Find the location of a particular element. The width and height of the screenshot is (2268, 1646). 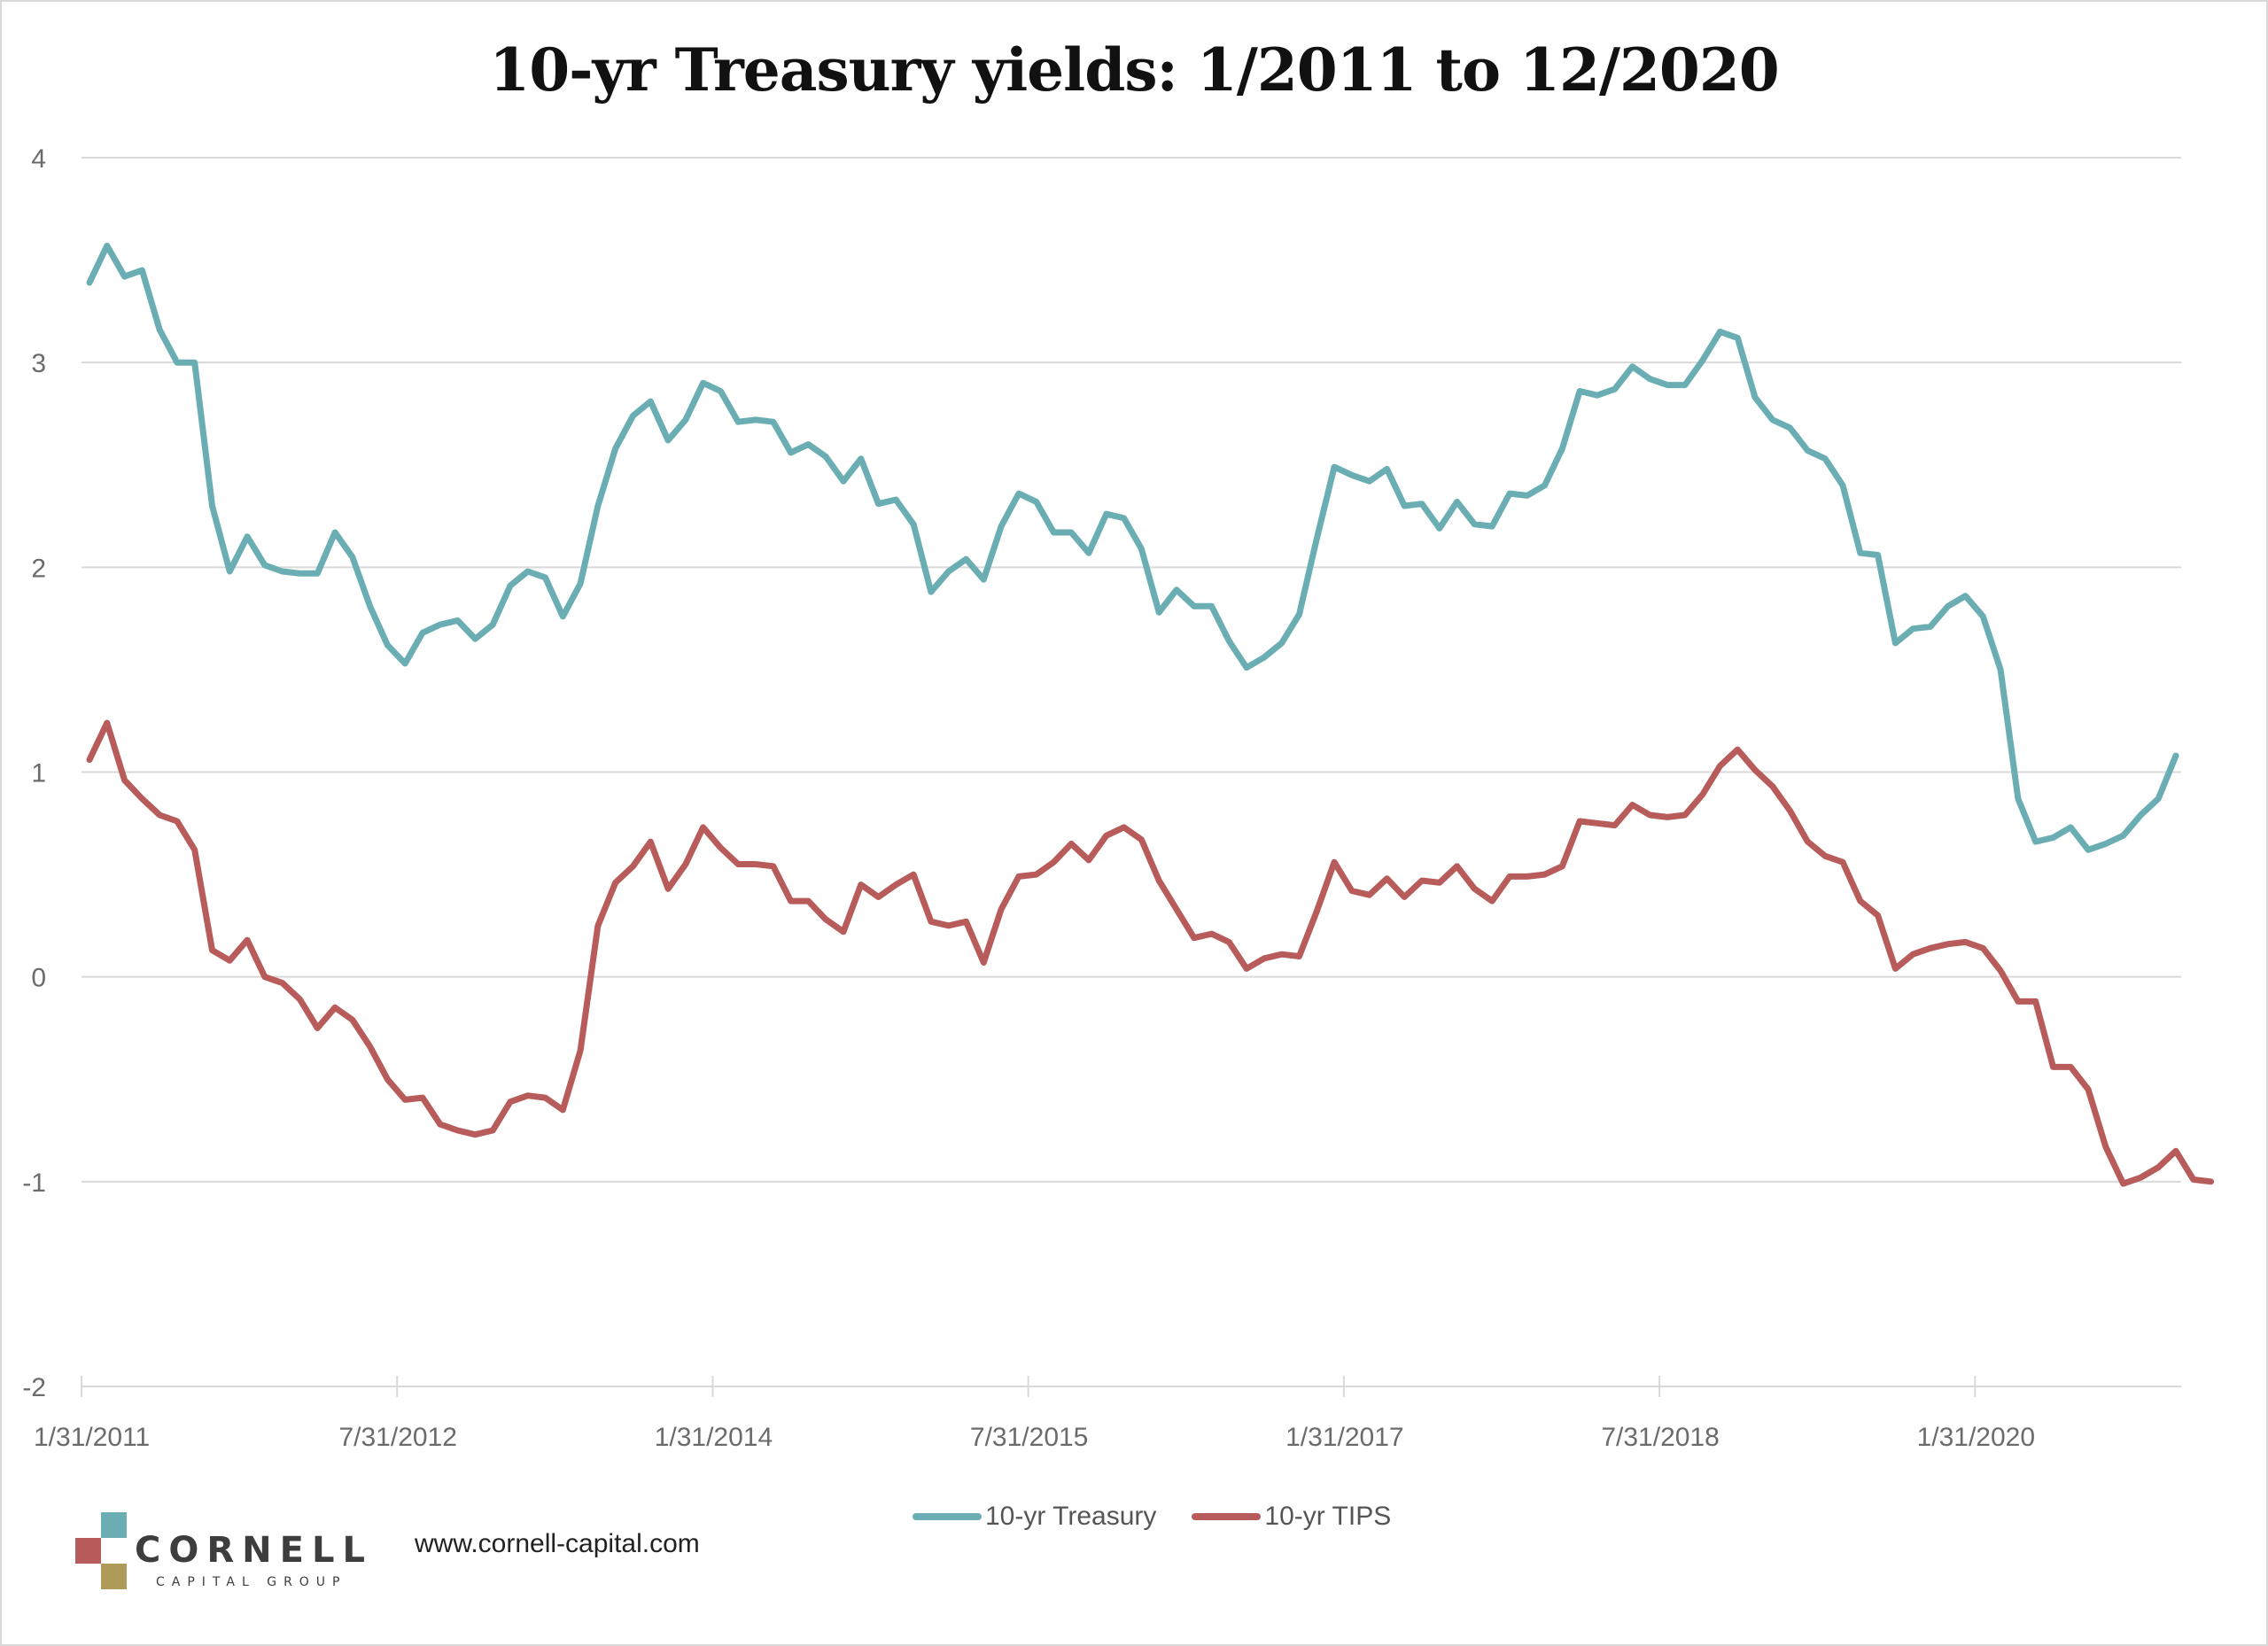

y-tick-label: -1 is located at coordinates (34, 1183).